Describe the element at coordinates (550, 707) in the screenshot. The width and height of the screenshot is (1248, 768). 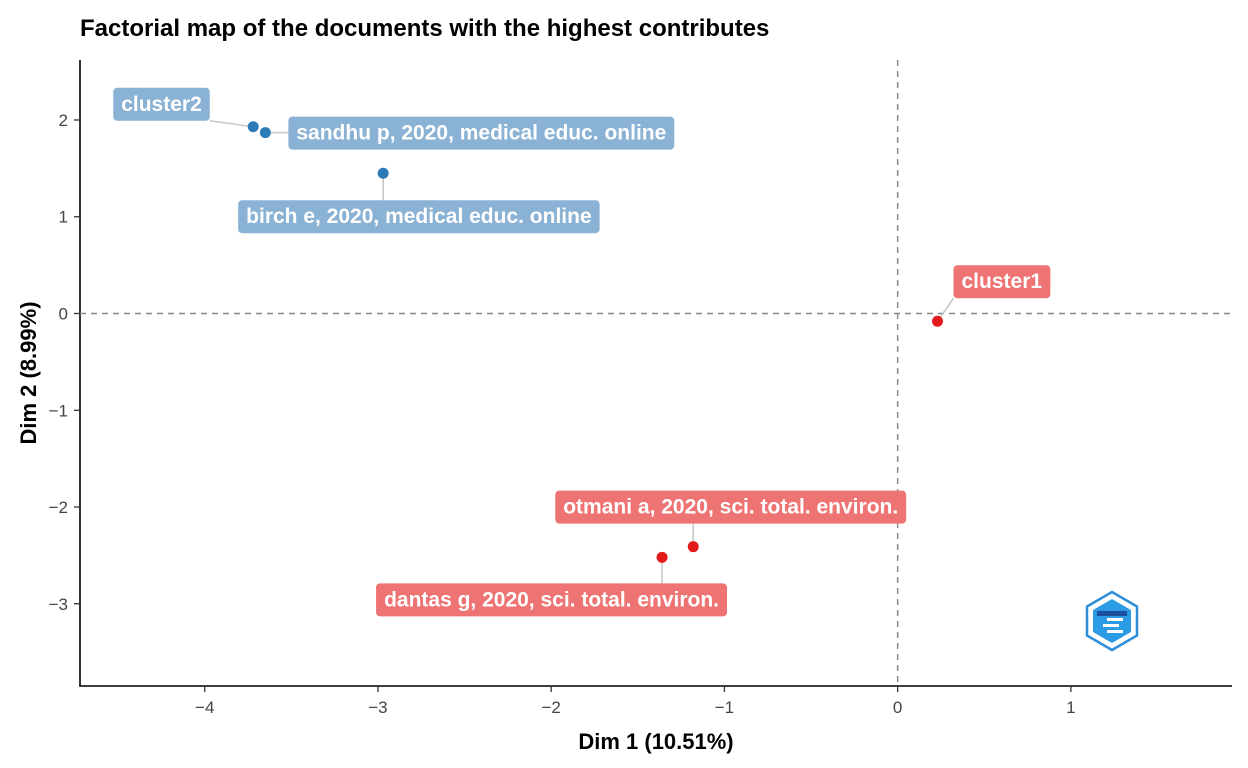
I see `x-tick-label: −2` at that location.